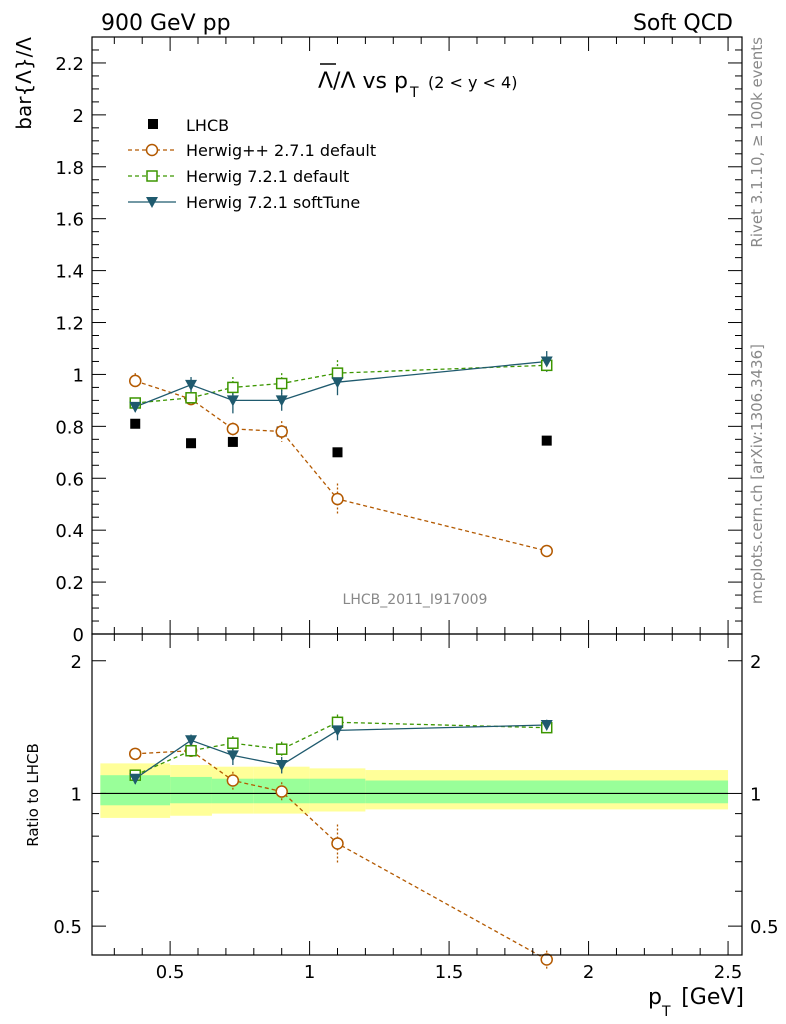  What do you see at coordinates (69, 168) in the screenshot?
I see `main-ytick-label-9: 1.8` at bounding box center [69, 168].